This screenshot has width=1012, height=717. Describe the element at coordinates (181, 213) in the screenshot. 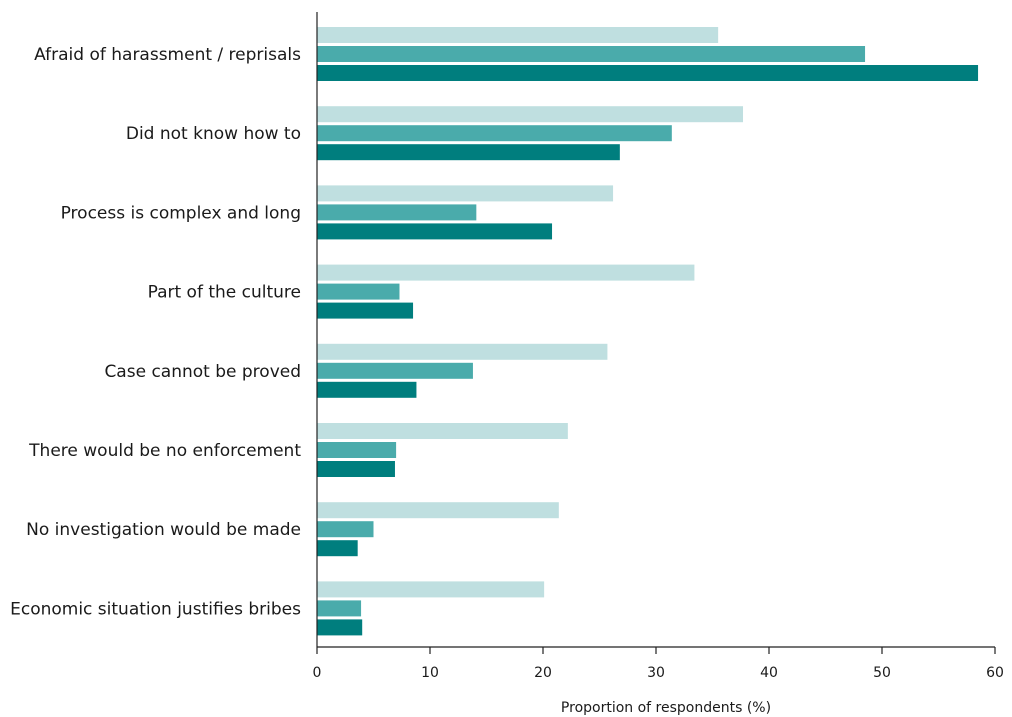

I see `category-label: Process is complex and long` at that location.